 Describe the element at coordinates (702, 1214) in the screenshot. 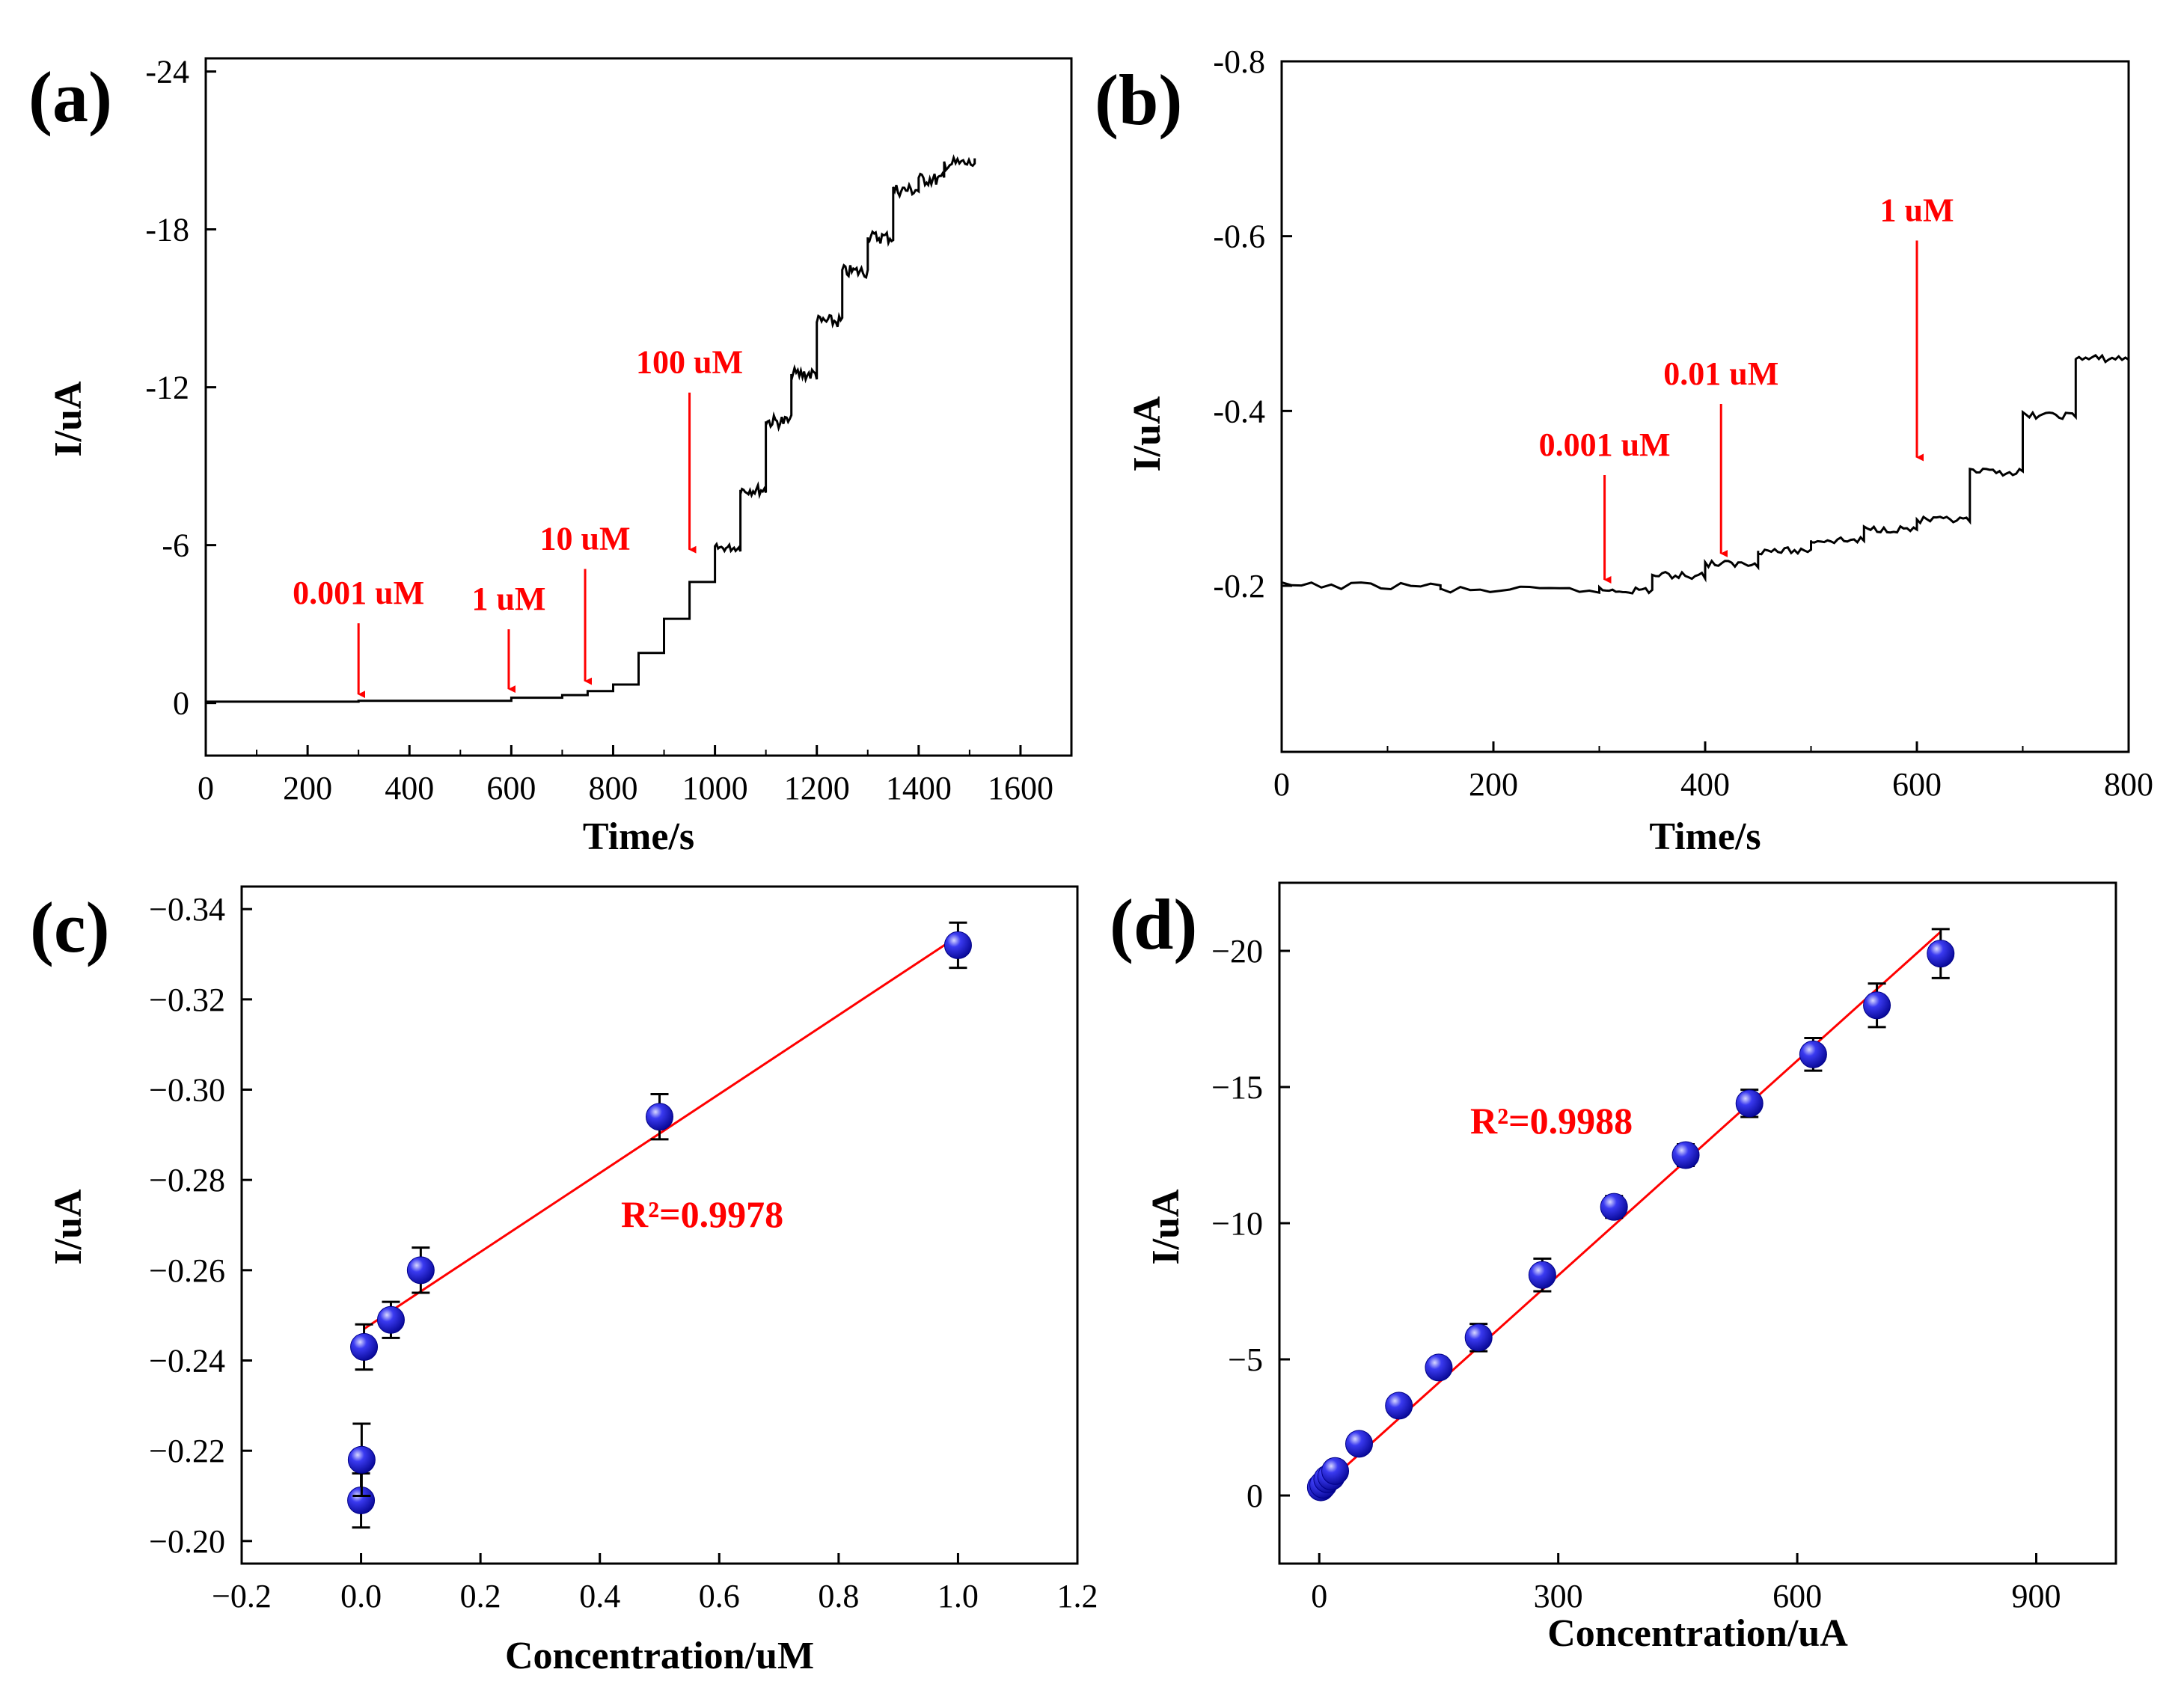

I see `r2-label: R²=0.9978` at that location.